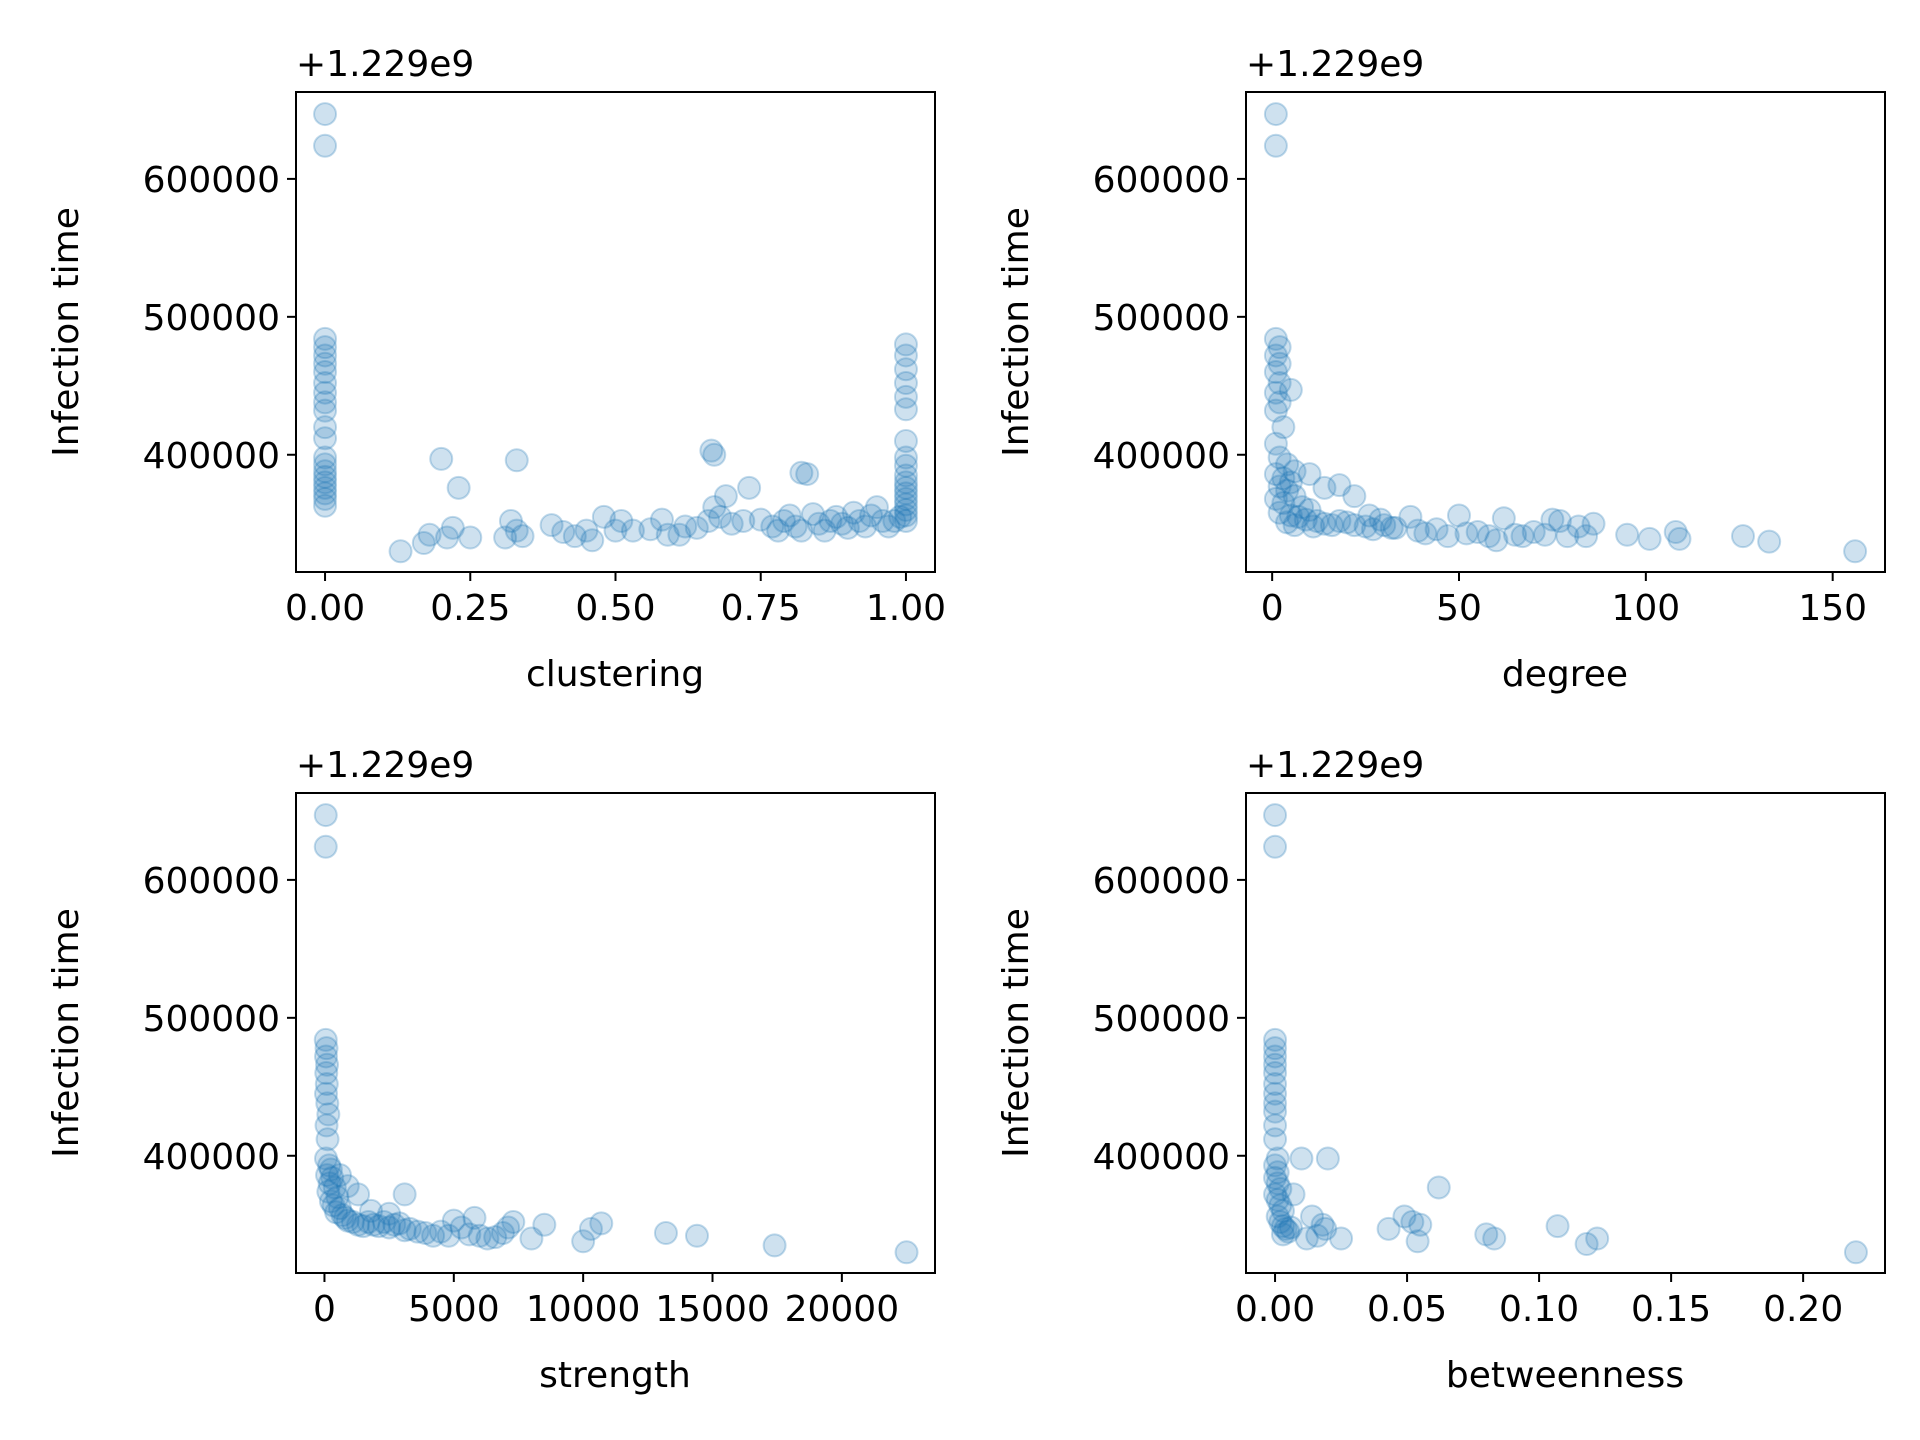 The image size is (1920, 1440). What do you see at coordinates (842, 1309) in the screenshot?
I see `x-tick-label: 20000` at bounding box center [842, 1309].